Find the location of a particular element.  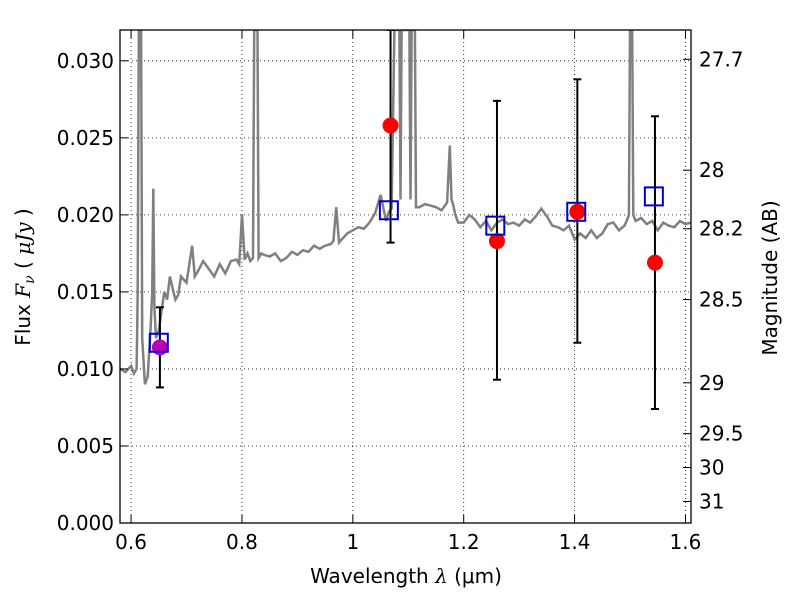

y-tick-label: 0.010 is located at coordinates (85, 369).